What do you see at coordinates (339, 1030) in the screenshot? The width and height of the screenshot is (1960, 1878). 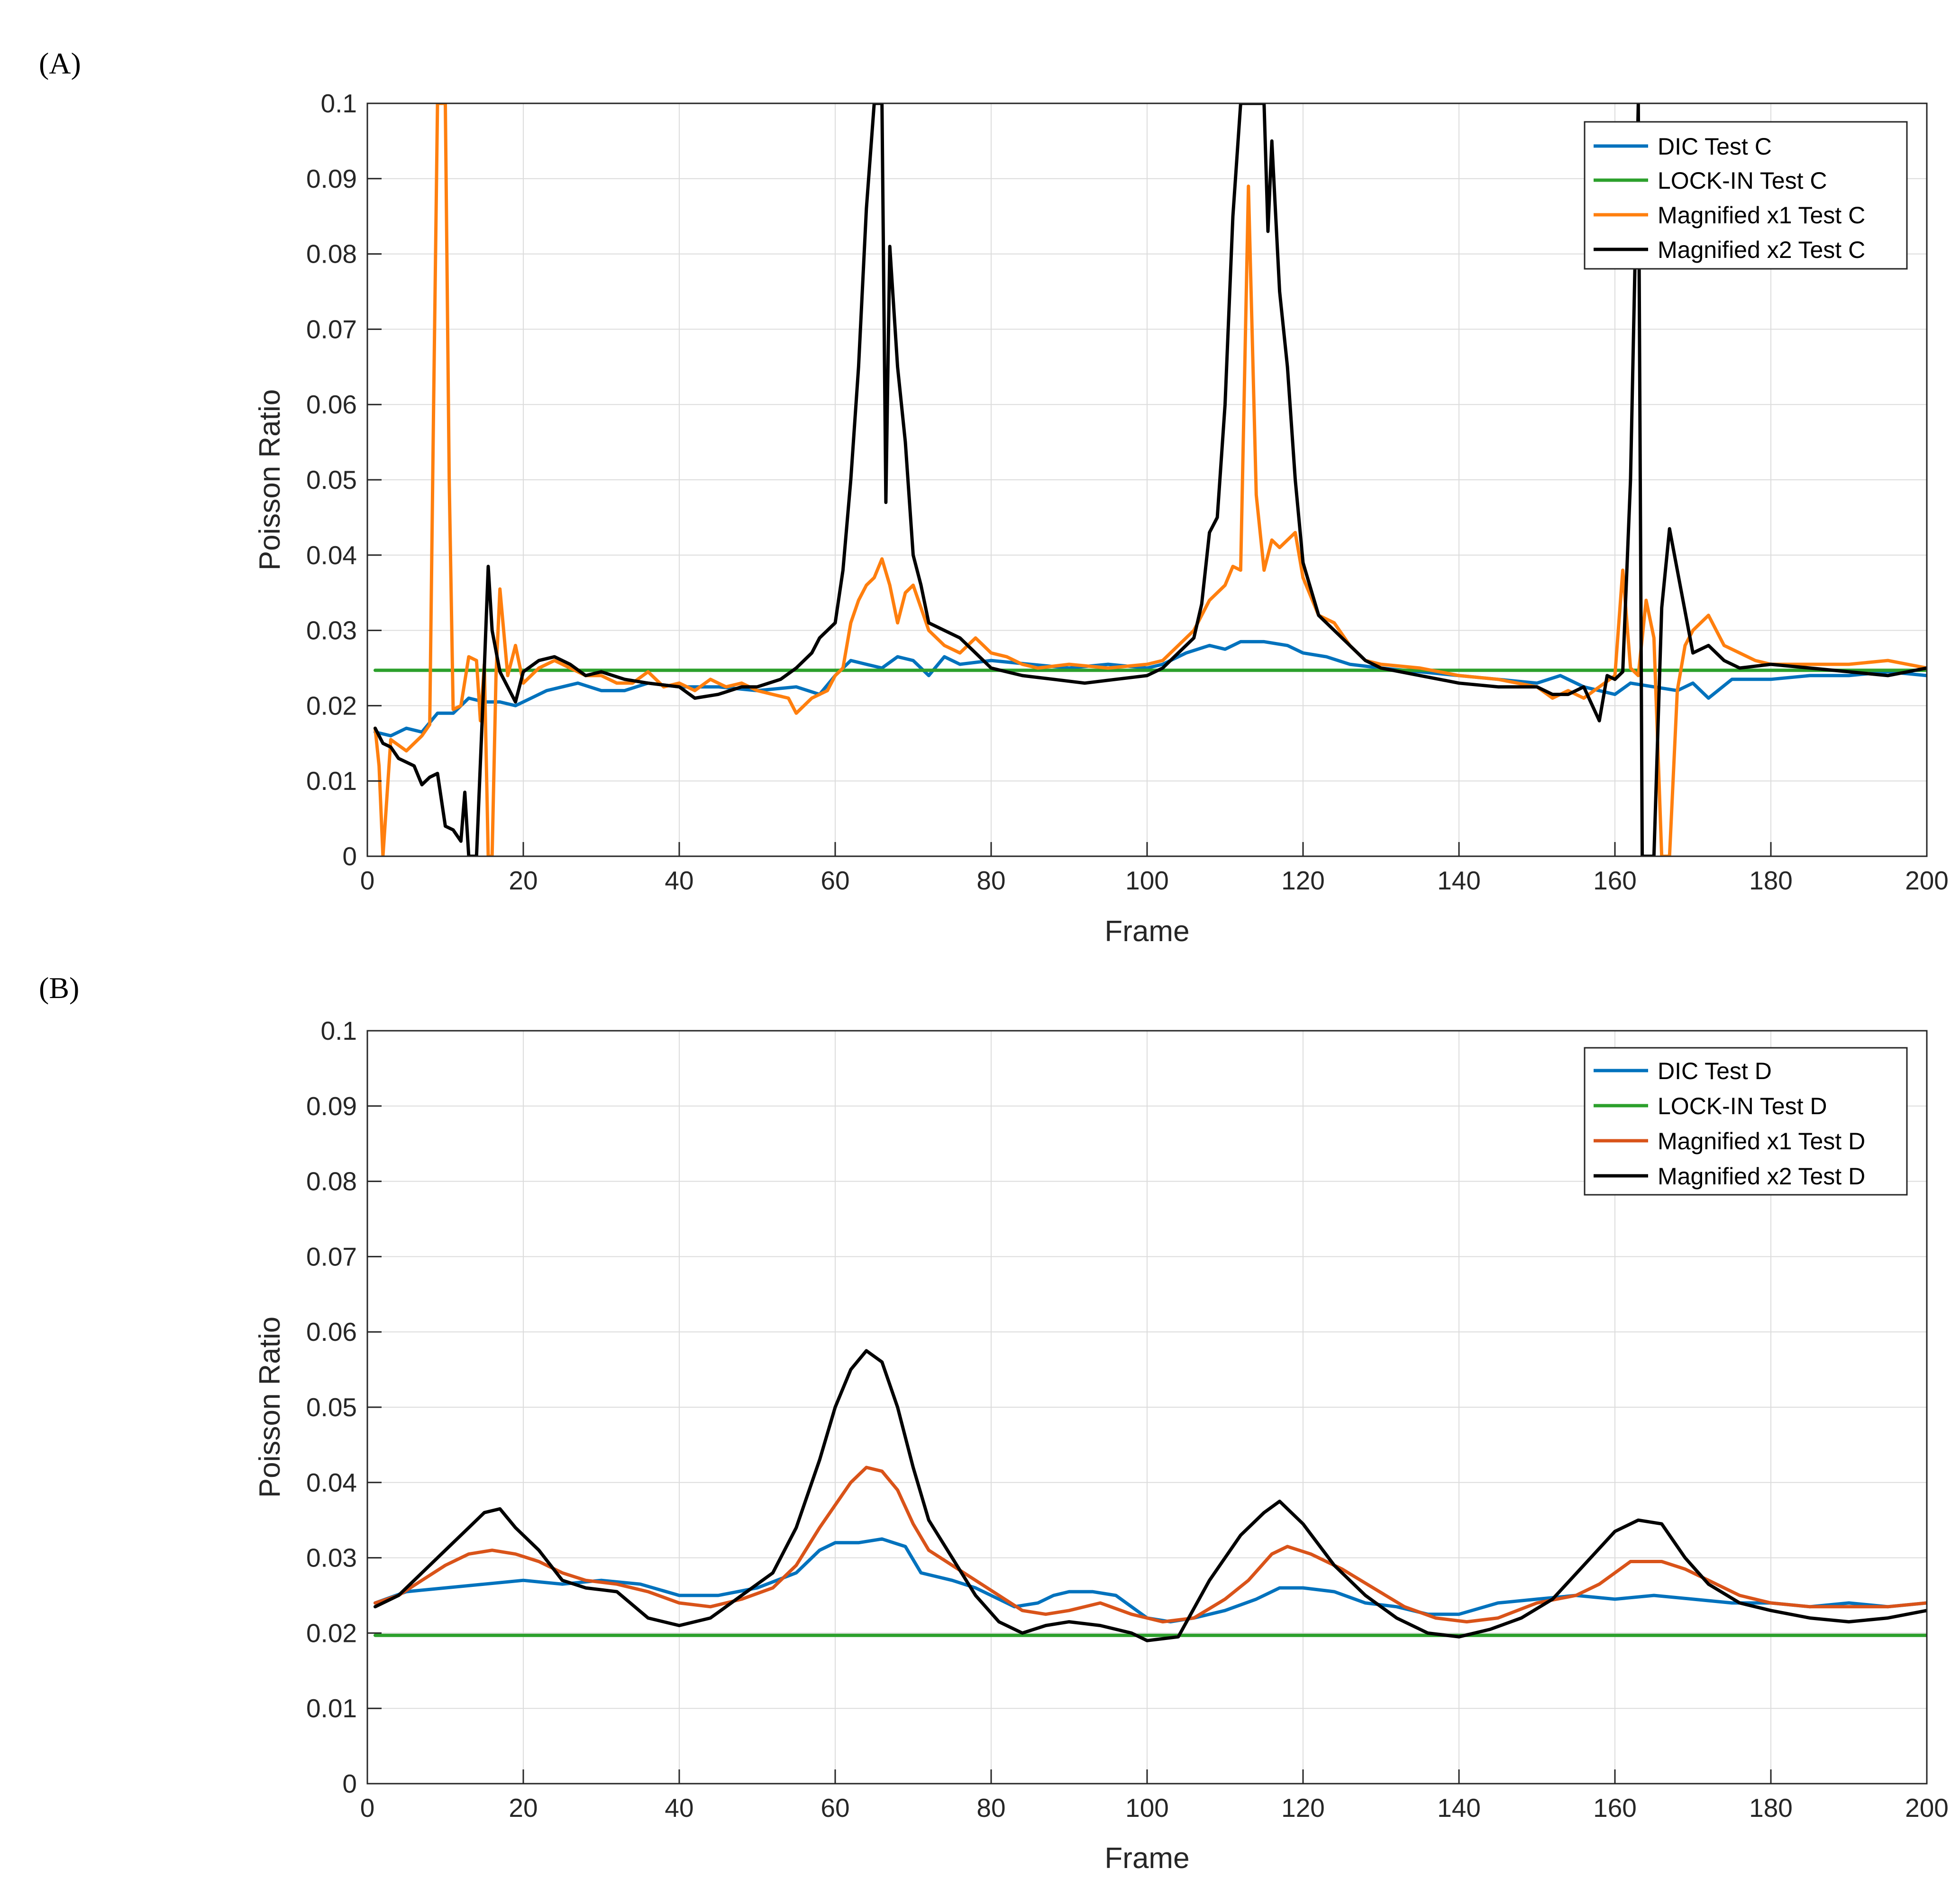 I see `y-tick-label-b-10: 0.1` at bounding box center [339, 1030].